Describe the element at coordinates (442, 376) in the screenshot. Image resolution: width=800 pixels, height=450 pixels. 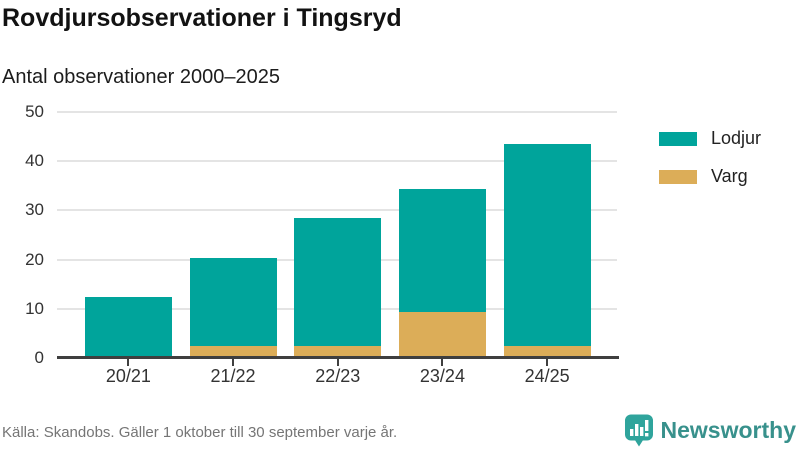
I see `x-tick-label-23-24: 23/24` at that location.